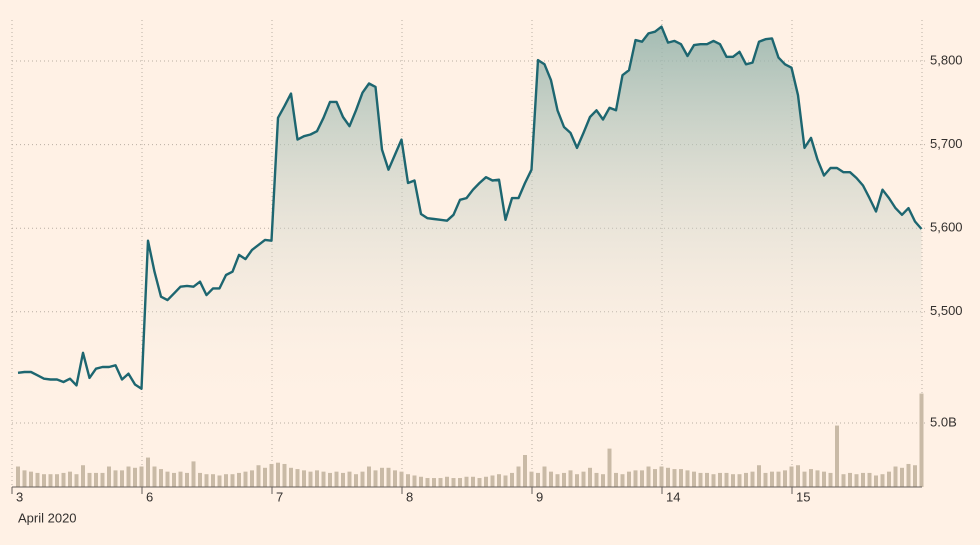 The width and height of the screenshot is (980, 545). I want to click on x-tick-label: 8, so click(409, 496).